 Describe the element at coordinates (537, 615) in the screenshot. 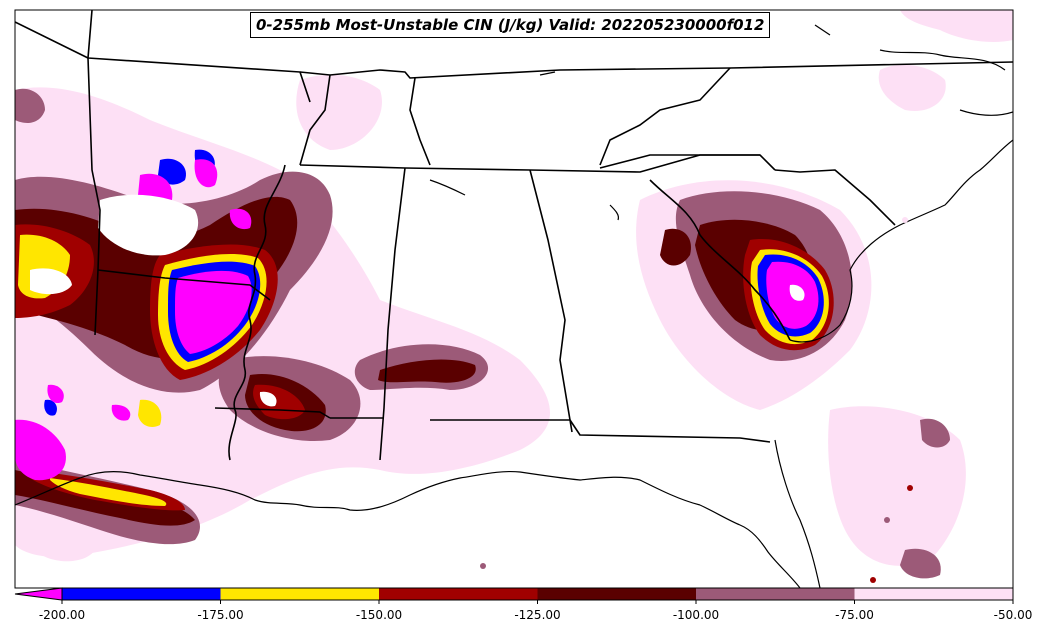

I see `colorbar-tick-label: -125.00` at that location.